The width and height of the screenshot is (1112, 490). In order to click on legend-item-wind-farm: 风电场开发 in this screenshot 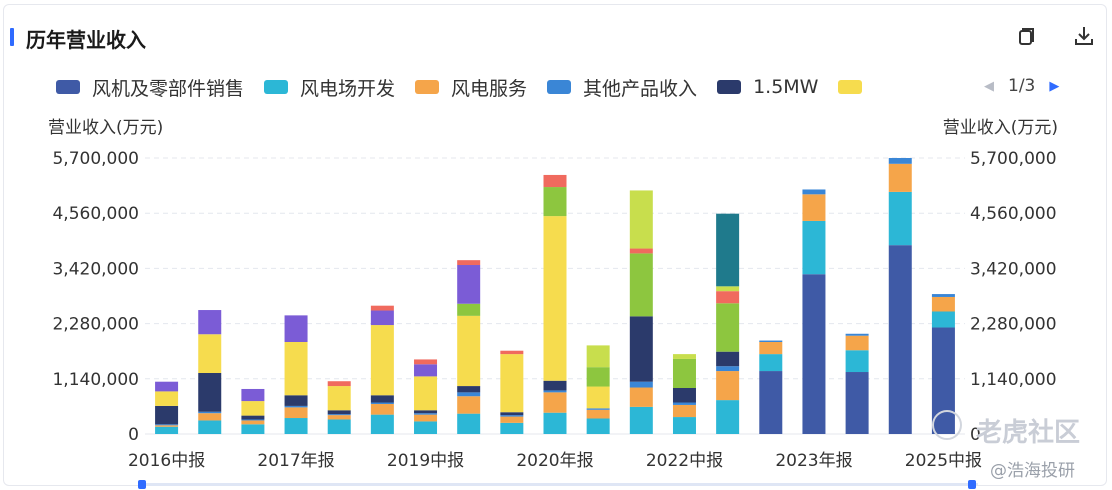, I will do `click(329, 87)`.